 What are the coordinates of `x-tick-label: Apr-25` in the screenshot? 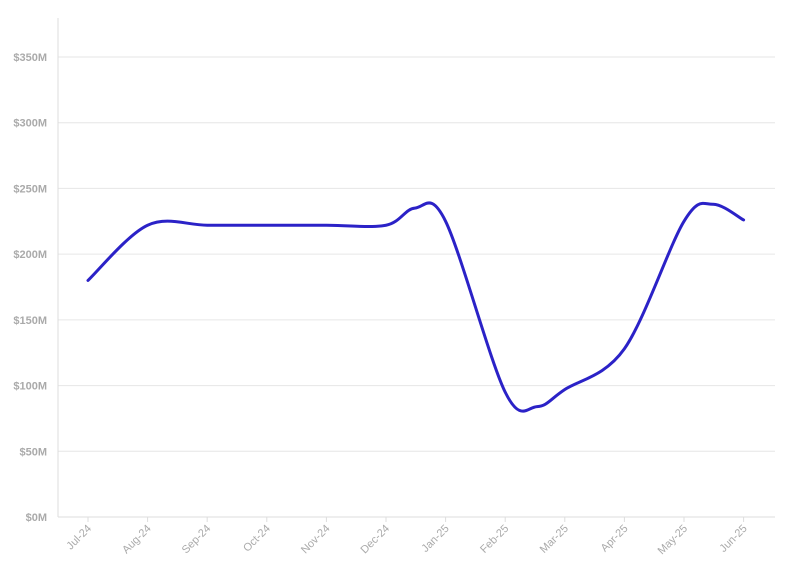 It's located at (615, 539).